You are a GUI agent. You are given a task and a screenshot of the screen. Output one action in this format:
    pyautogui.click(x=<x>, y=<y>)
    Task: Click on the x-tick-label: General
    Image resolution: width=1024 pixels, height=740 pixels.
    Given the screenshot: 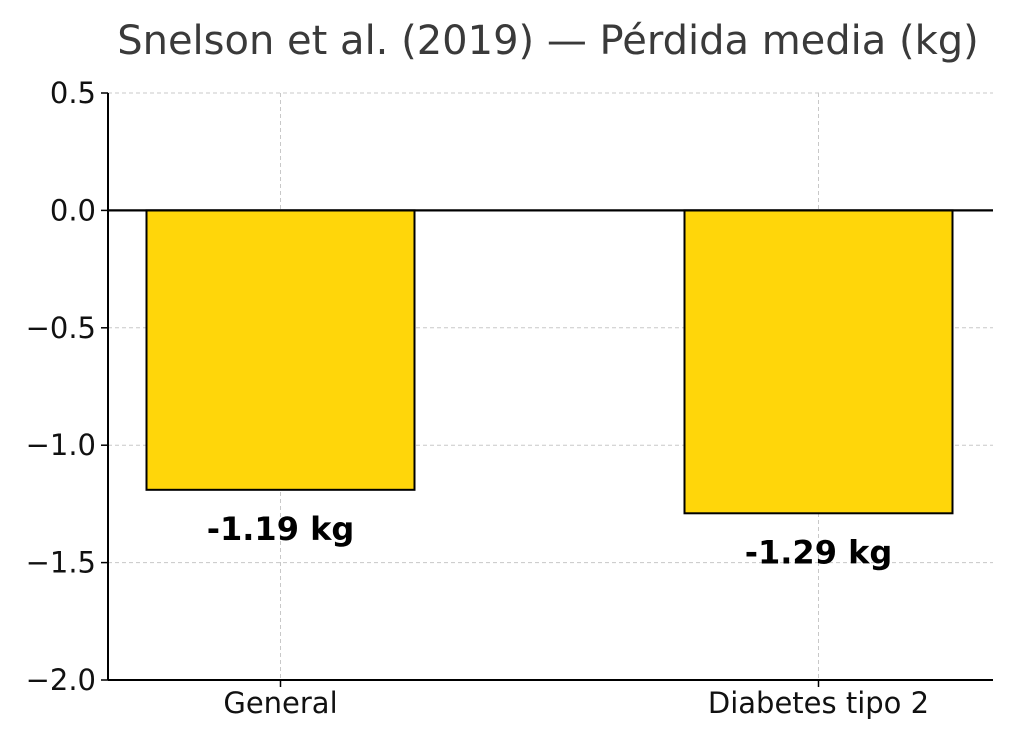 What is the action you would take?
    pyautogui.click(x=280, y=703)
    